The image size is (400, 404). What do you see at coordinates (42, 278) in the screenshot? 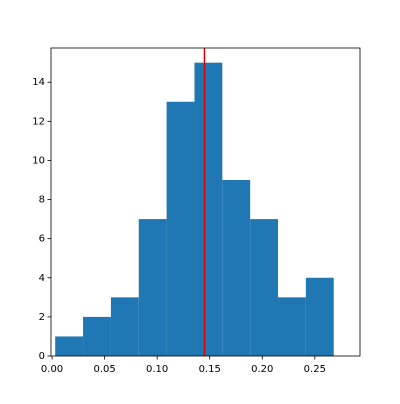
I see `y-tick-label: 4` at bounding box center [42, 278].